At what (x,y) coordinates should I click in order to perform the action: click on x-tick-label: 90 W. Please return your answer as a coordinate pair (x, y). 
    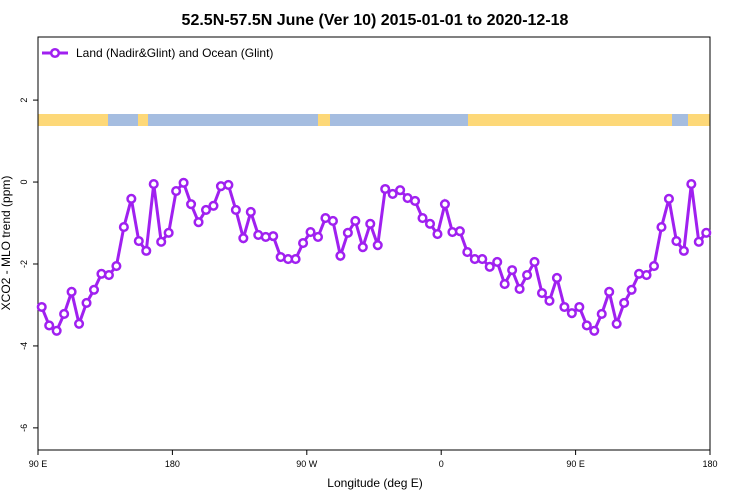
    Looking at the image, I should click on (307, 464).